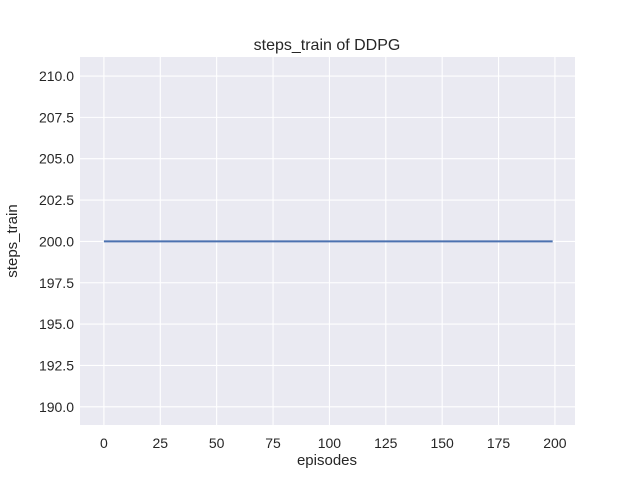  Describe the element at coordinates (56, 407) in the screenshot. I see `y-tick-label: 190.0` at that location.